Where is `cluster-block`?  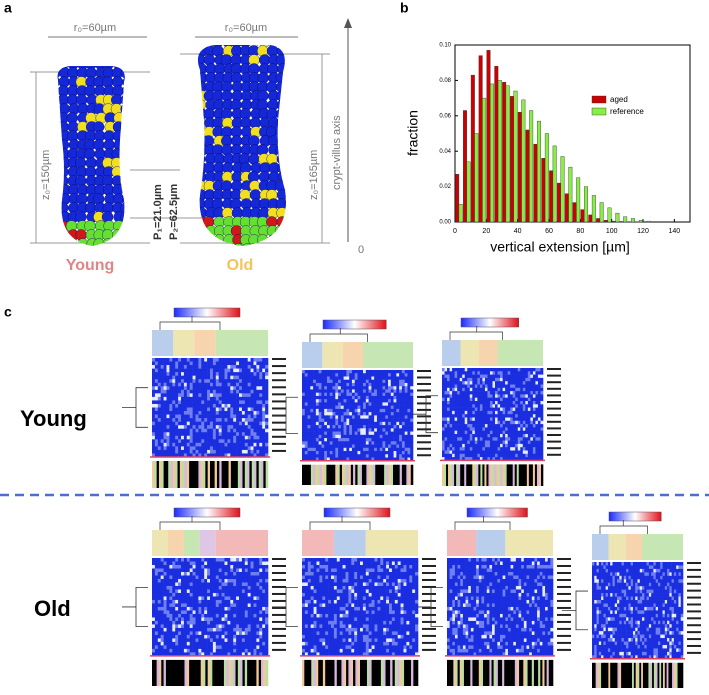 cluster-block is located at coordinates (242, 543).